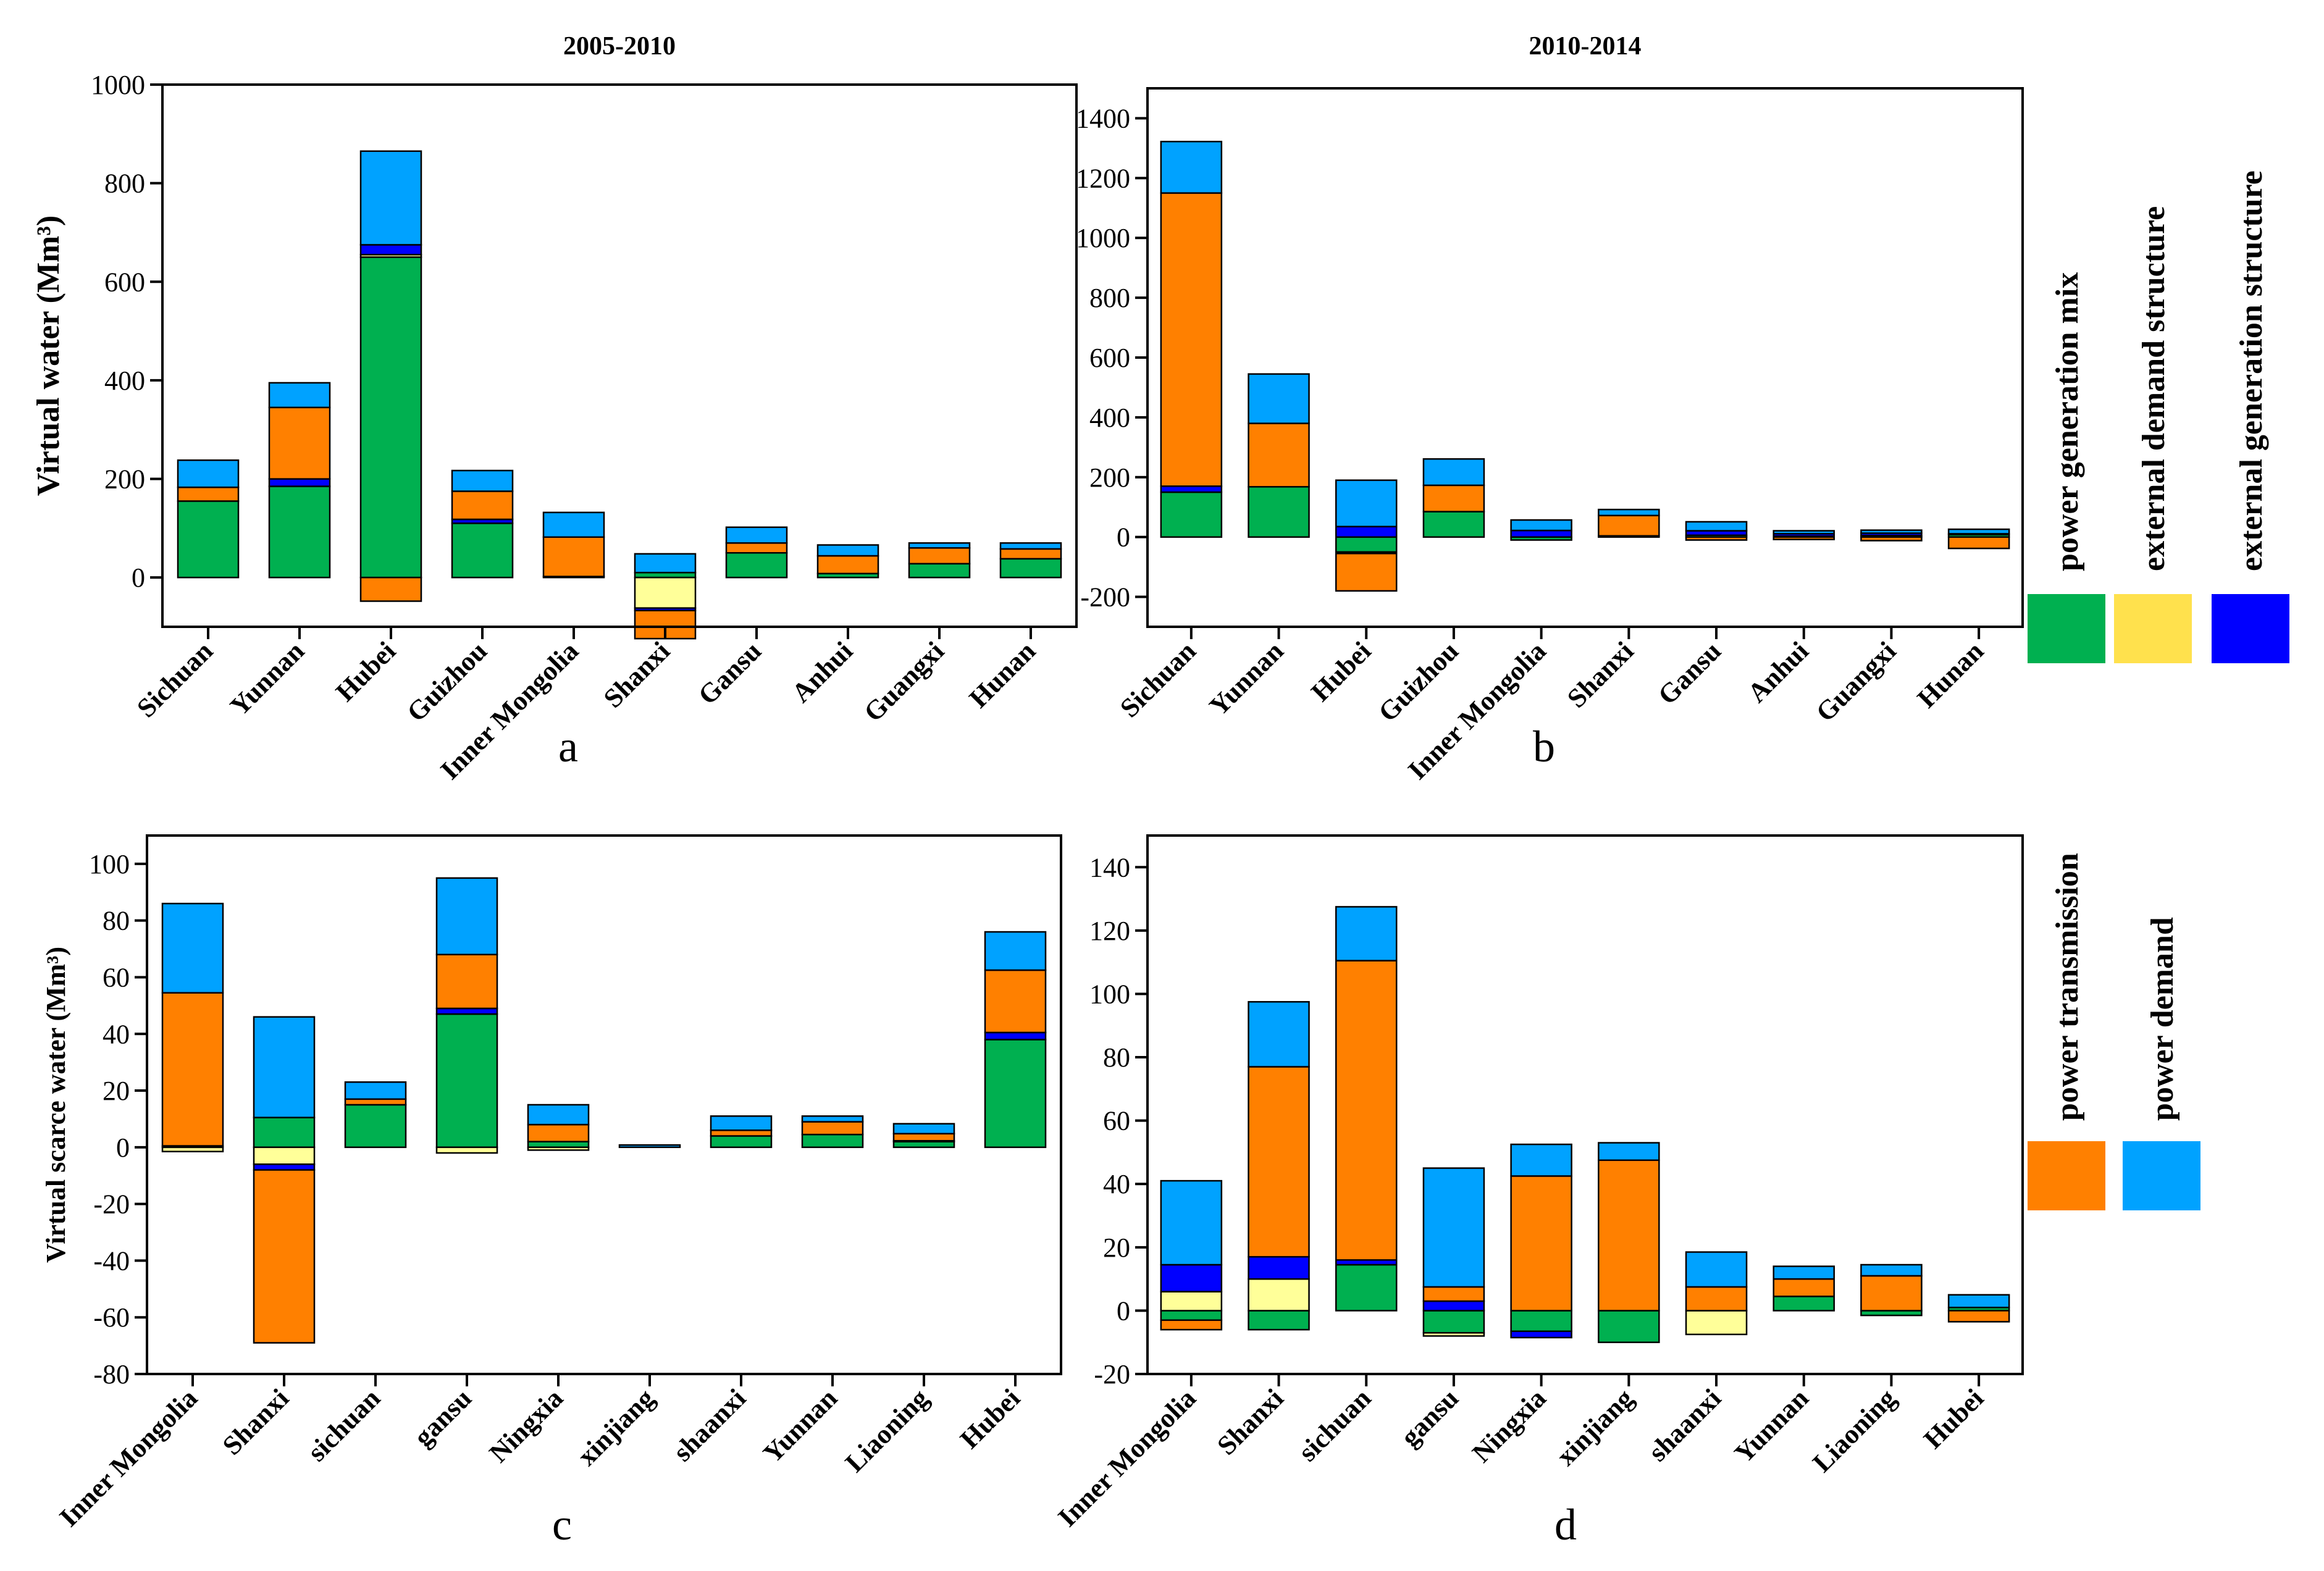  I want to click on x-tick-label-liaoning: Liaoning, so click(886, 1430).